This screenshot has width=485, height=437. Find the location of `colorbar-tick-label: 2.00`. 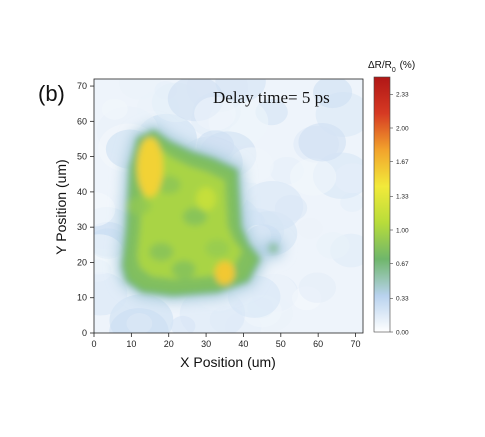

colorbar-tick-label: 2.00 is located at coordinates (402, 128).